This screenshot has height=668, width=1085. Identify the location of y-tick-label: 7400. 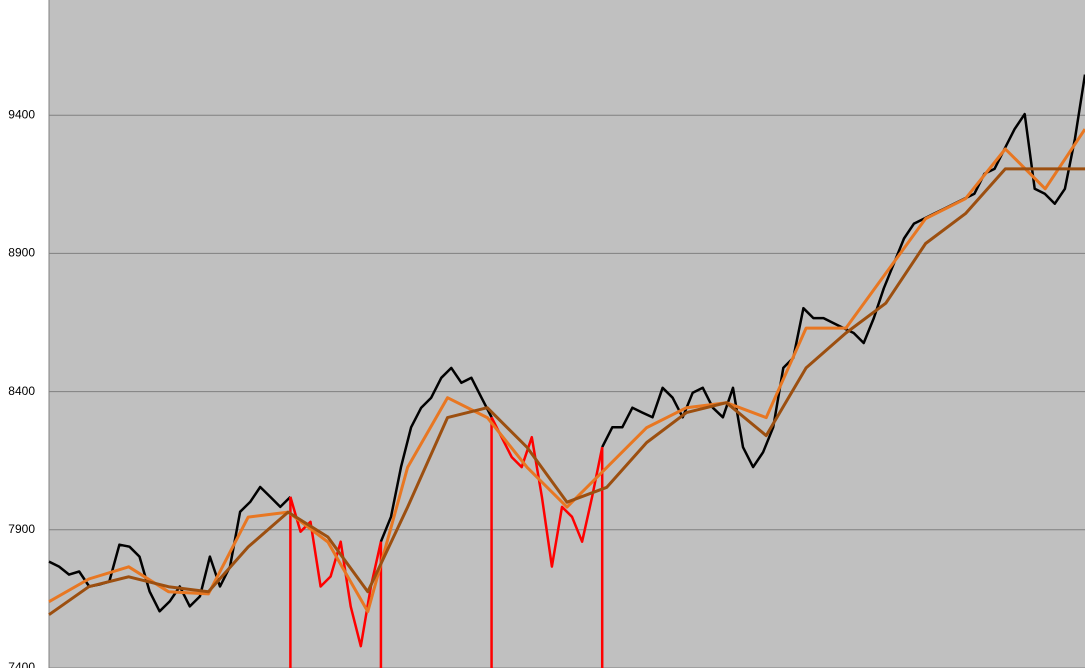
(21, 664).